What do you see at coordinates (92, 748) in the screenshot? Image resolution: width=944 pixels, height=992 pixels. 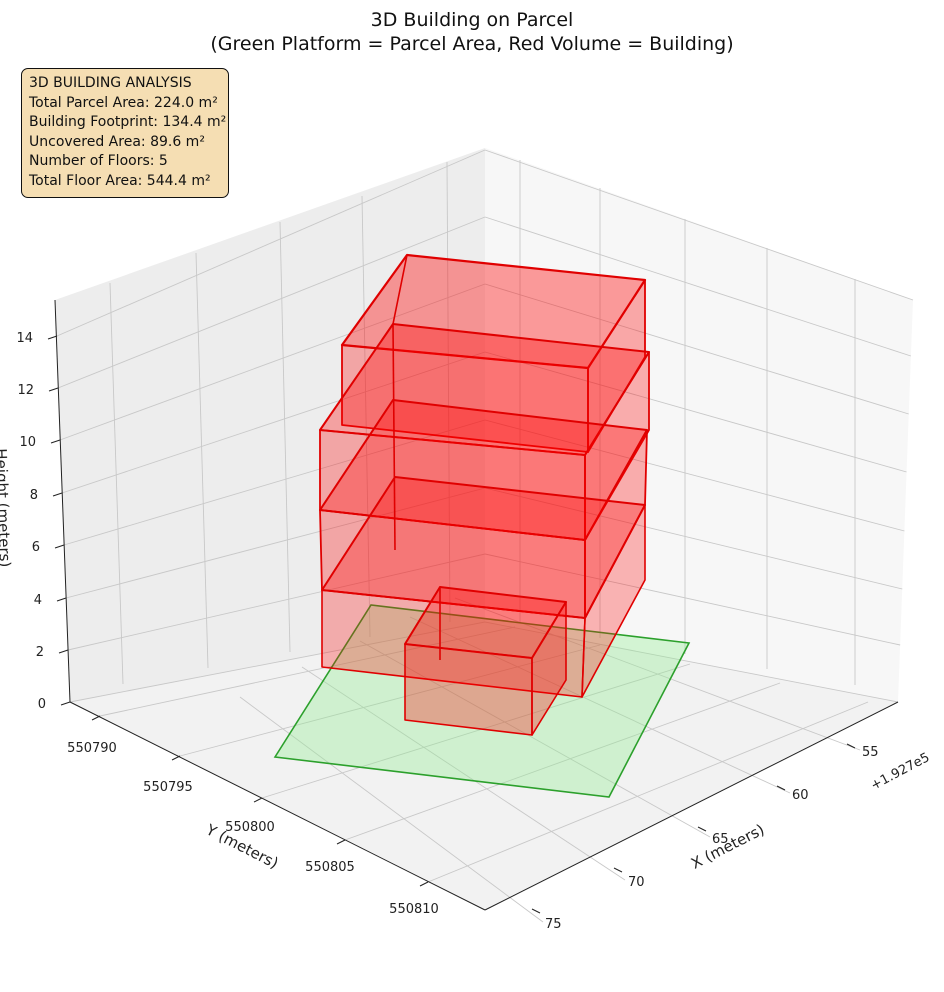 I see `y-tick-label: 550790` at bounding box center [92, 748].